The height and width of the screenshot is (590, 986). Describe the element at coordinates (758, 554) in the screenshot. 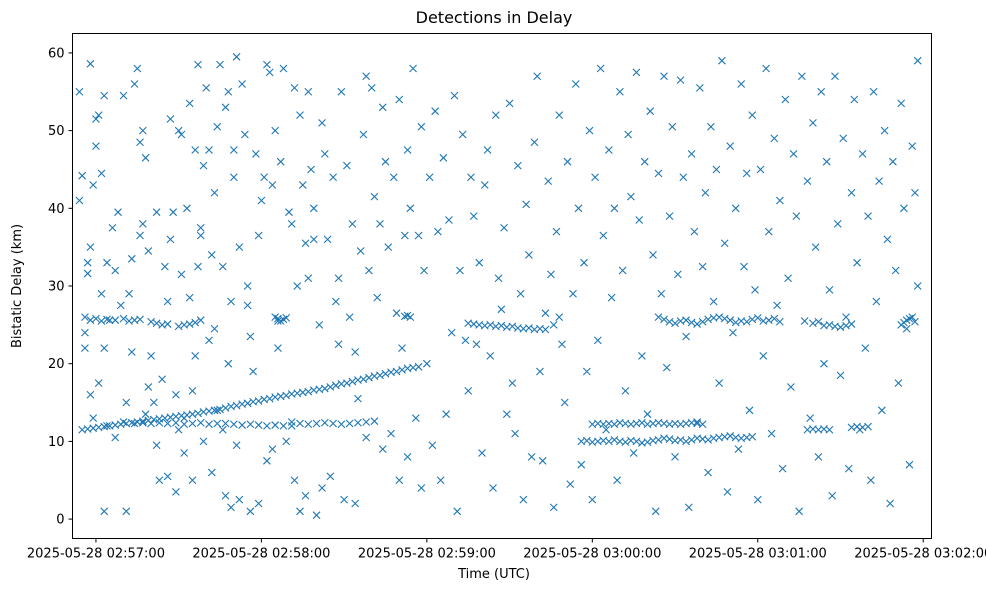

I see `x-tick-label: 2025-05-28 03:01:00` at that location.